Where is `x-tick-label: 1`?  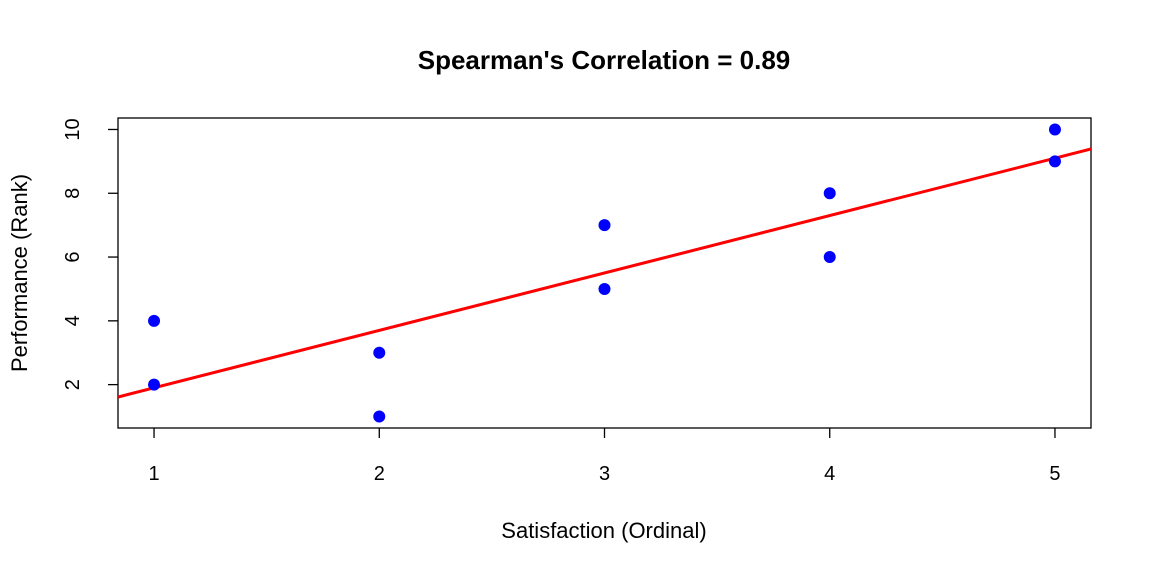 x-tick-label: 1 is located at coordinates (153, 474).